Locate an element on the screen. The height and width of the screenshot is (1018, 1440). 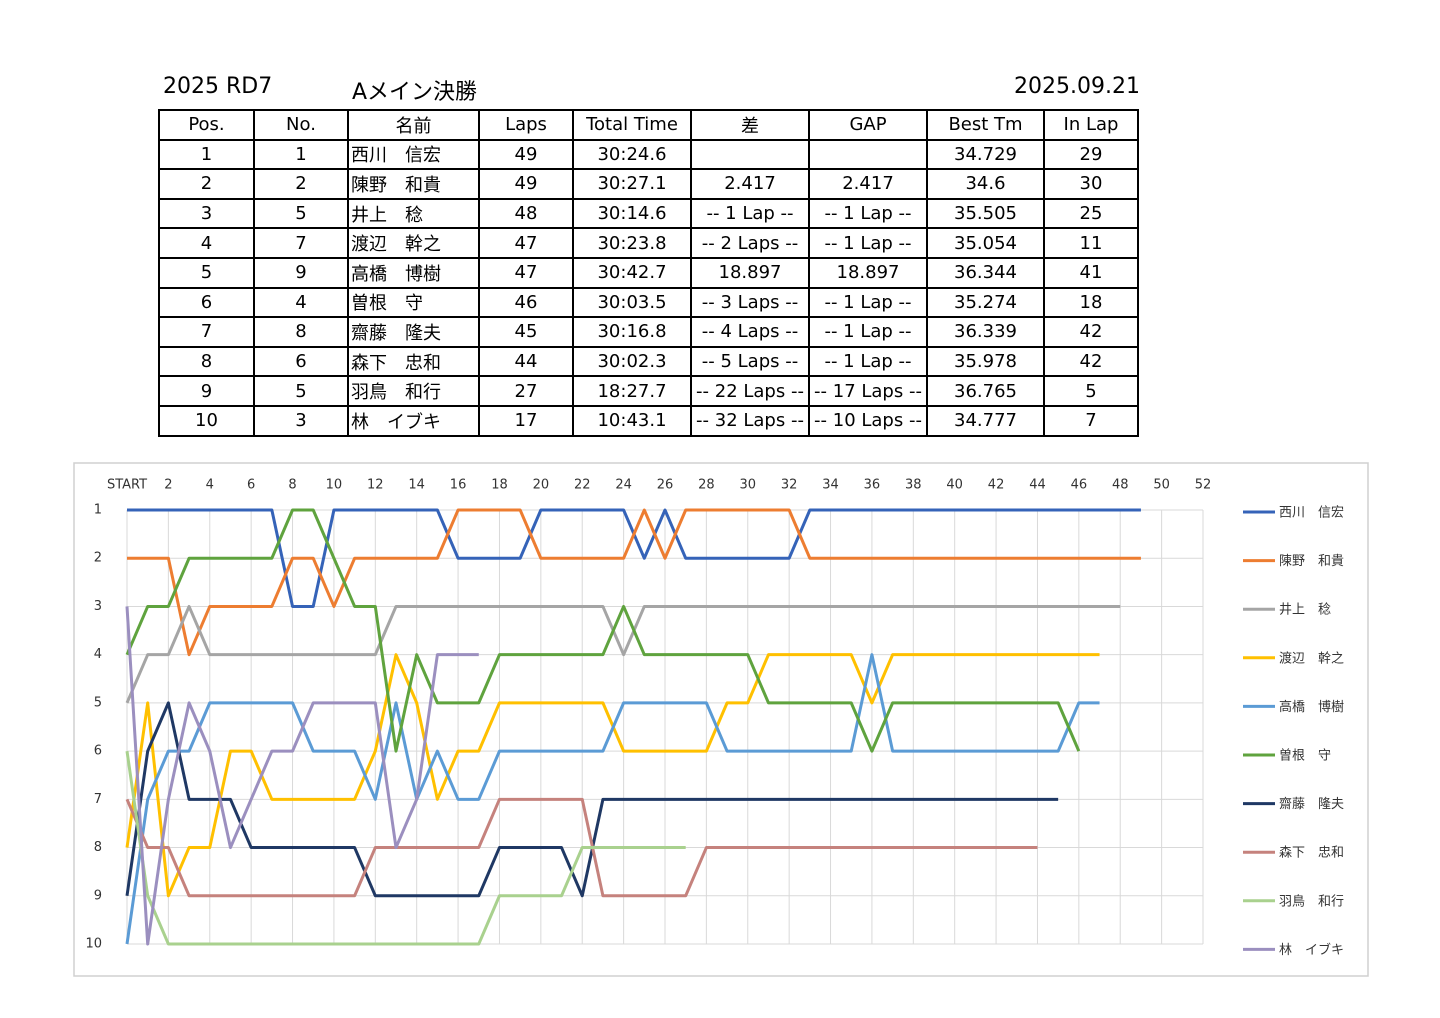
cell: 18 is located at coordinates (1091, 302).